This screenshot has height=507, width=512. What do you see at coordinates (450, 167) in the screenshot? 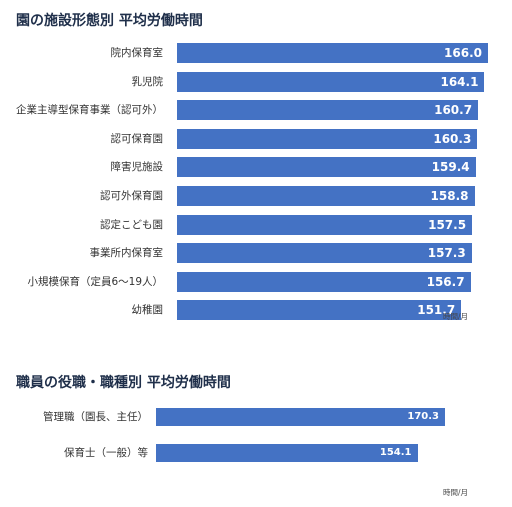
I see `value-label: 159.4` at bounding box center [450, 167].